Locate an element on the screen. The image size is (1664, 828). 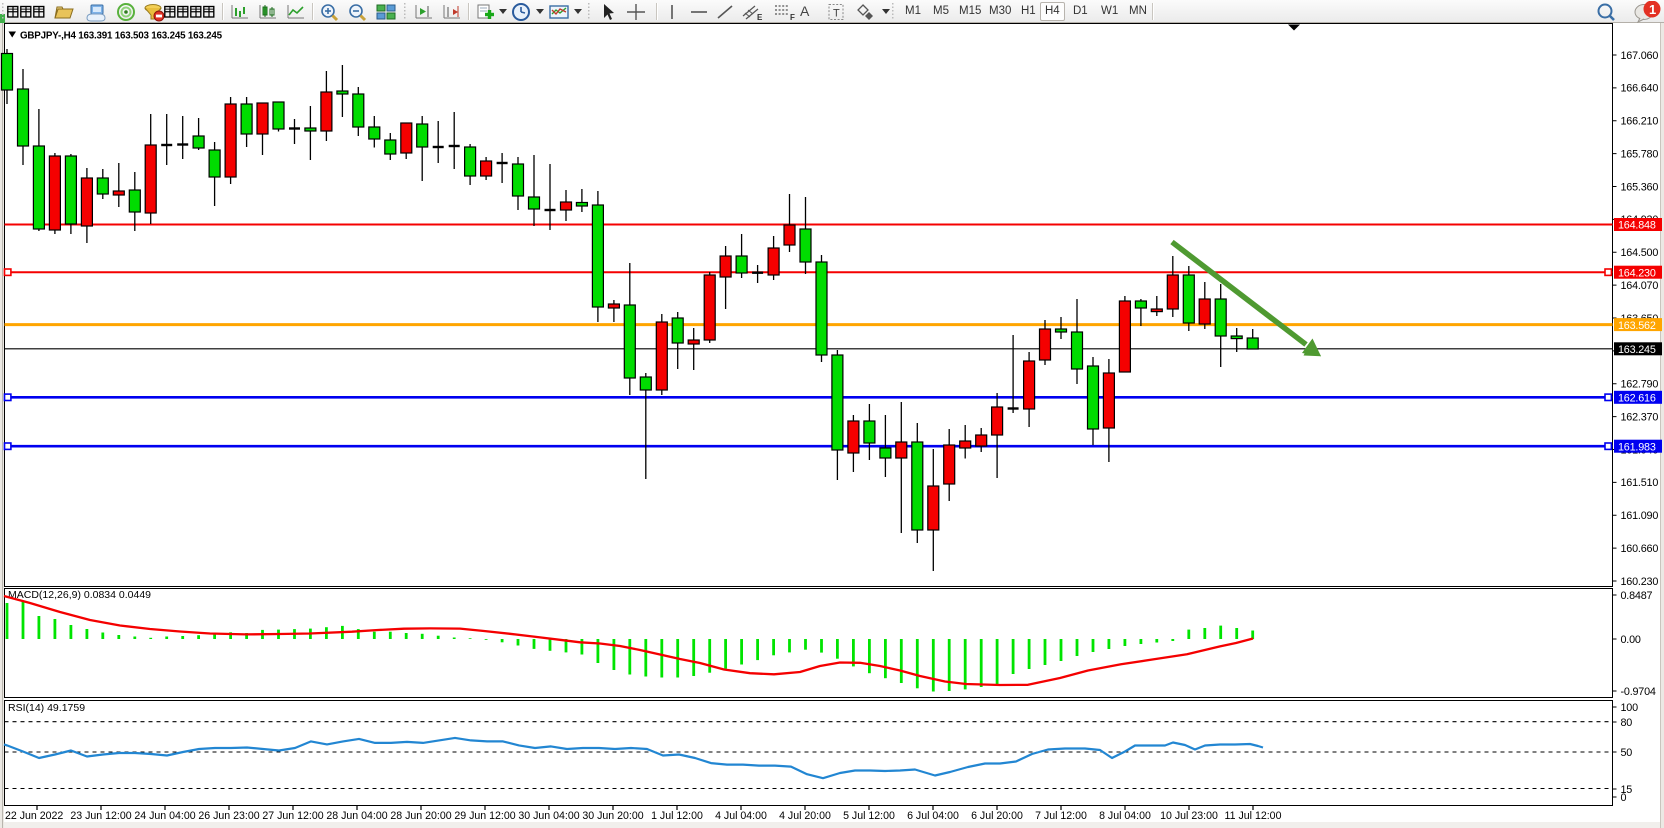
svg-text: 23 Jun 12:00 is located at coordinates (100, 816).